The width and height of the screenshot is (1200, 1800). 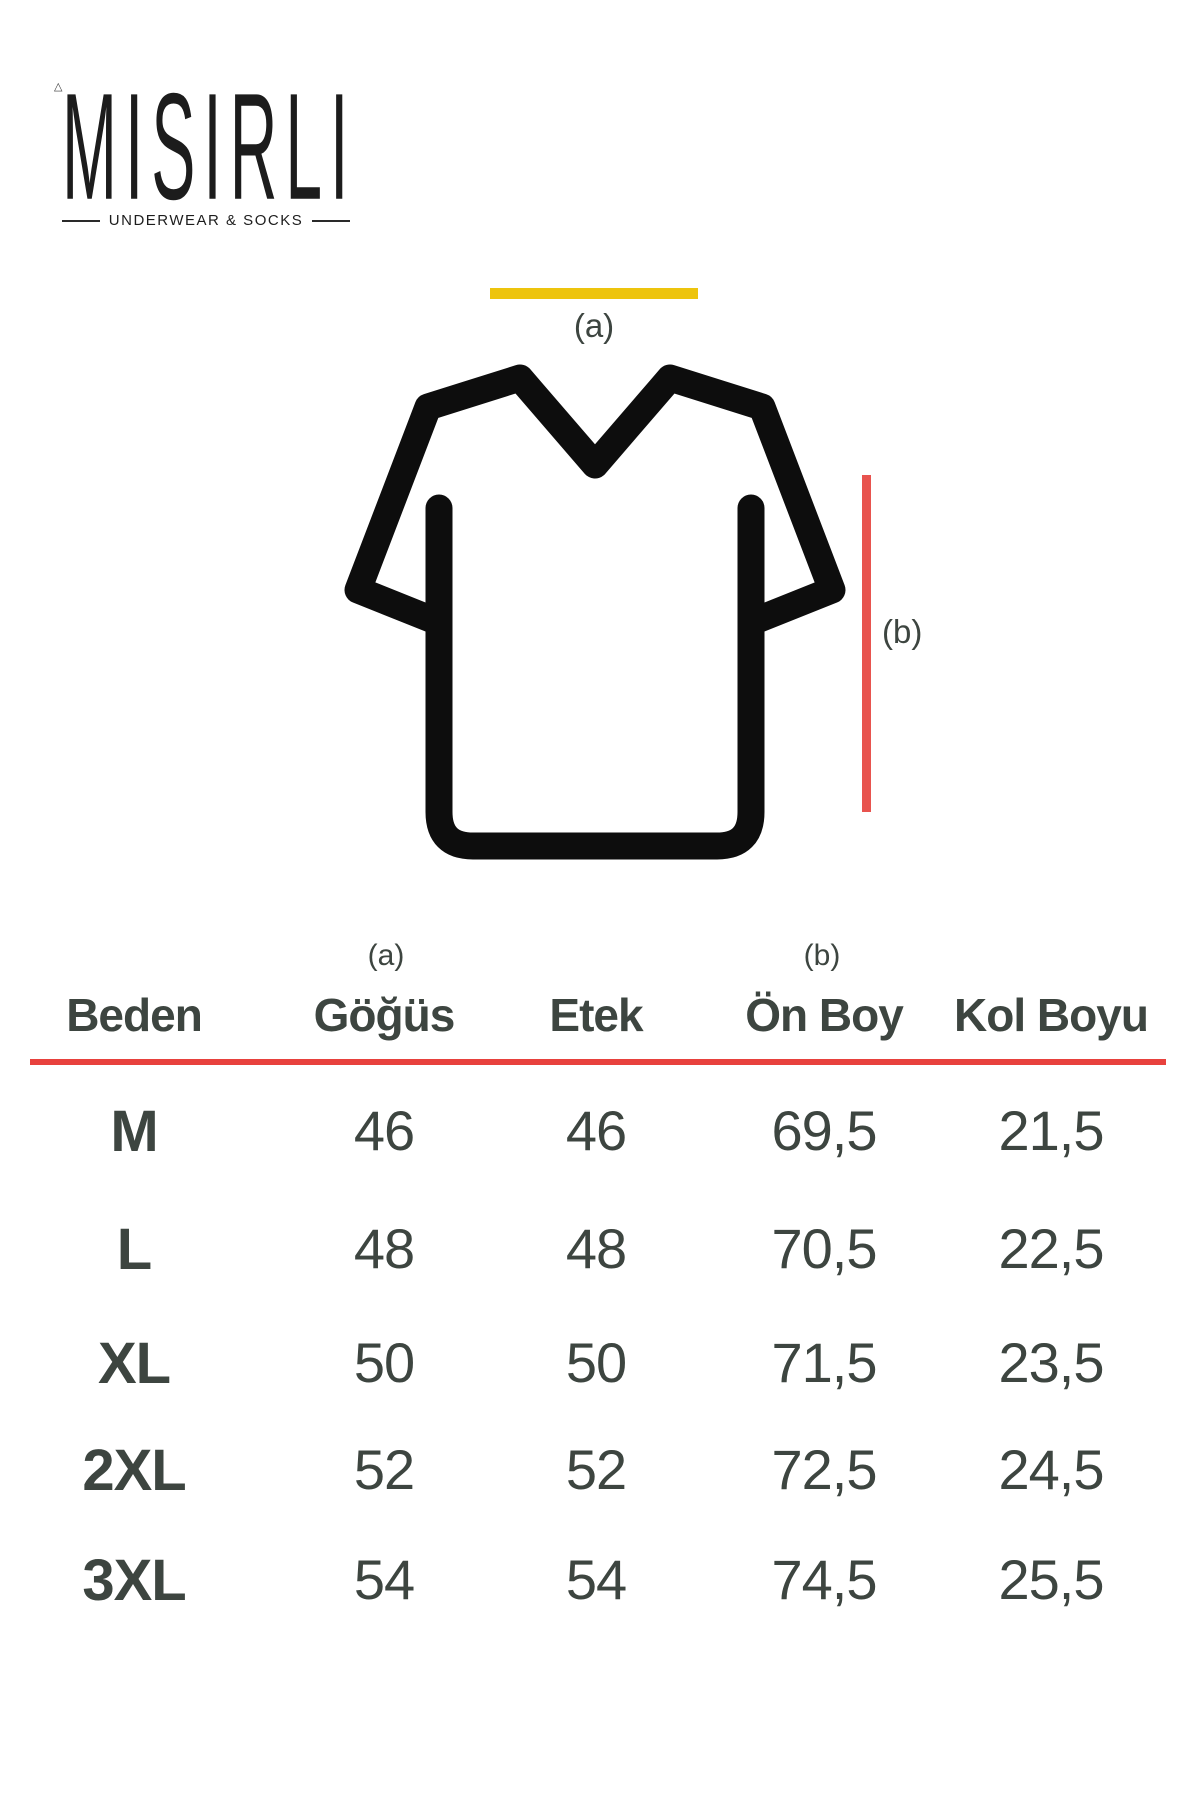 I want to click on on-boy-value: 74,5, so click(x=824, y=1579).